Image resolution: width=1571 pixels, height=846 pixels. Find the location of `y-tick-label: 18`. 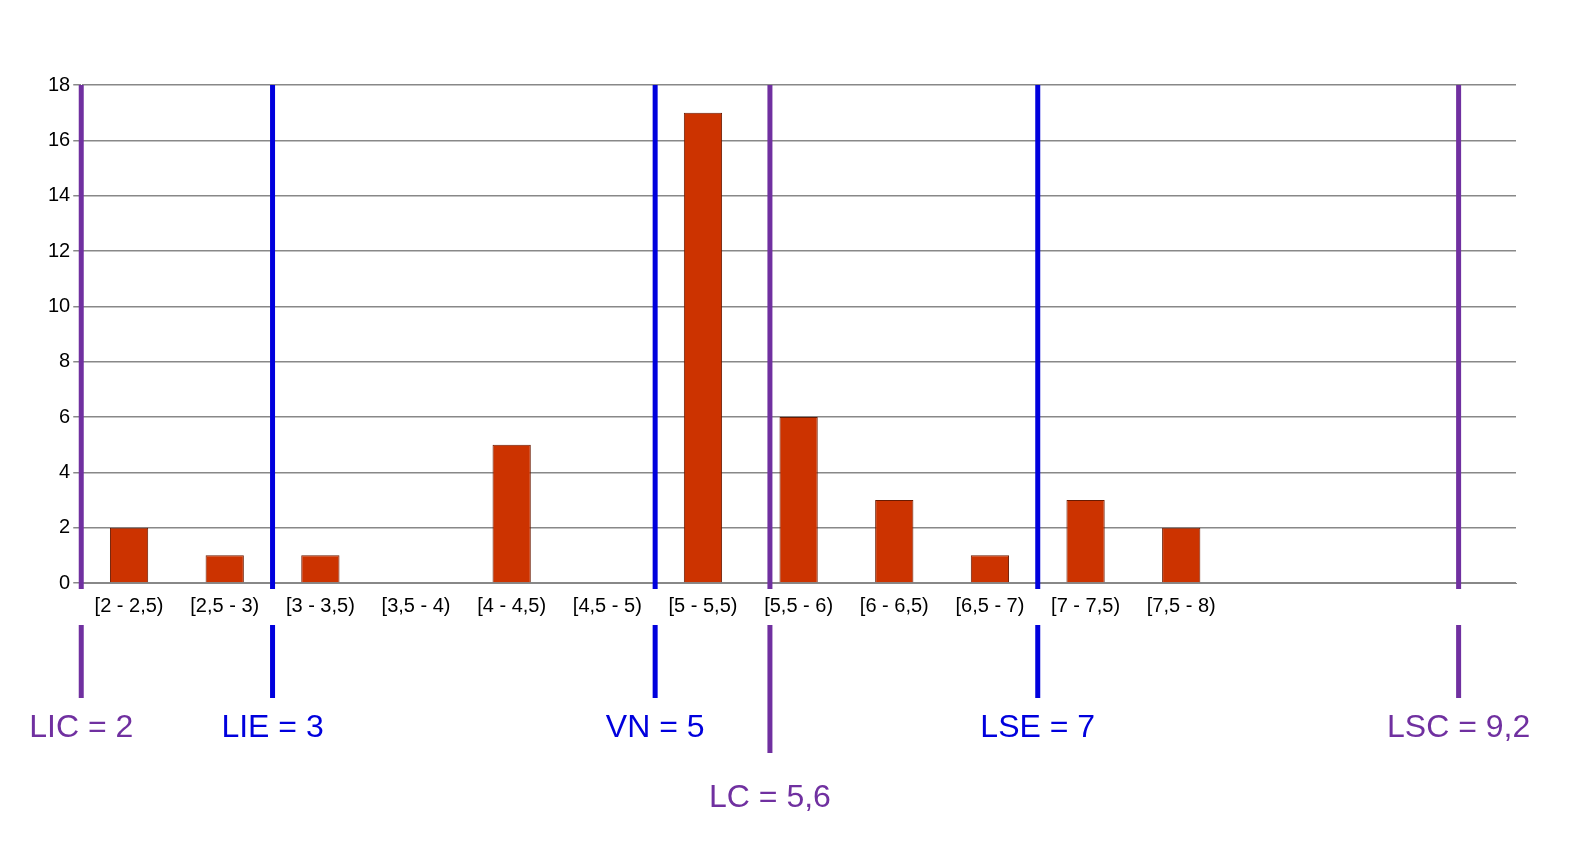

y-tick-label: 18 is located at coordinates (59, 83).